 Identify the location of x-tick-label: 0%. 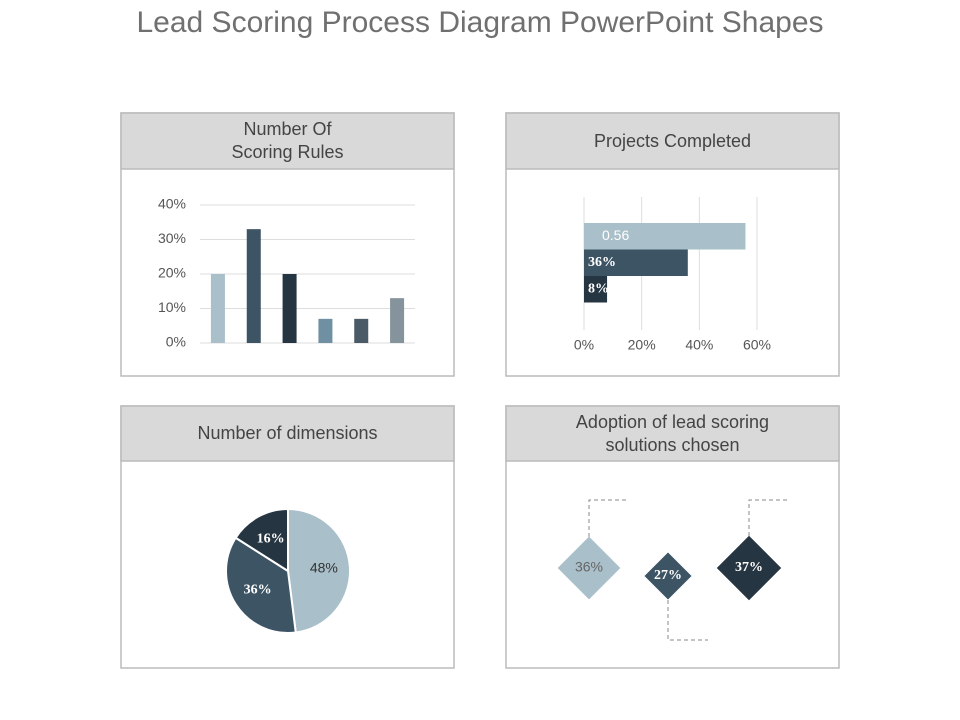
(584, 345).